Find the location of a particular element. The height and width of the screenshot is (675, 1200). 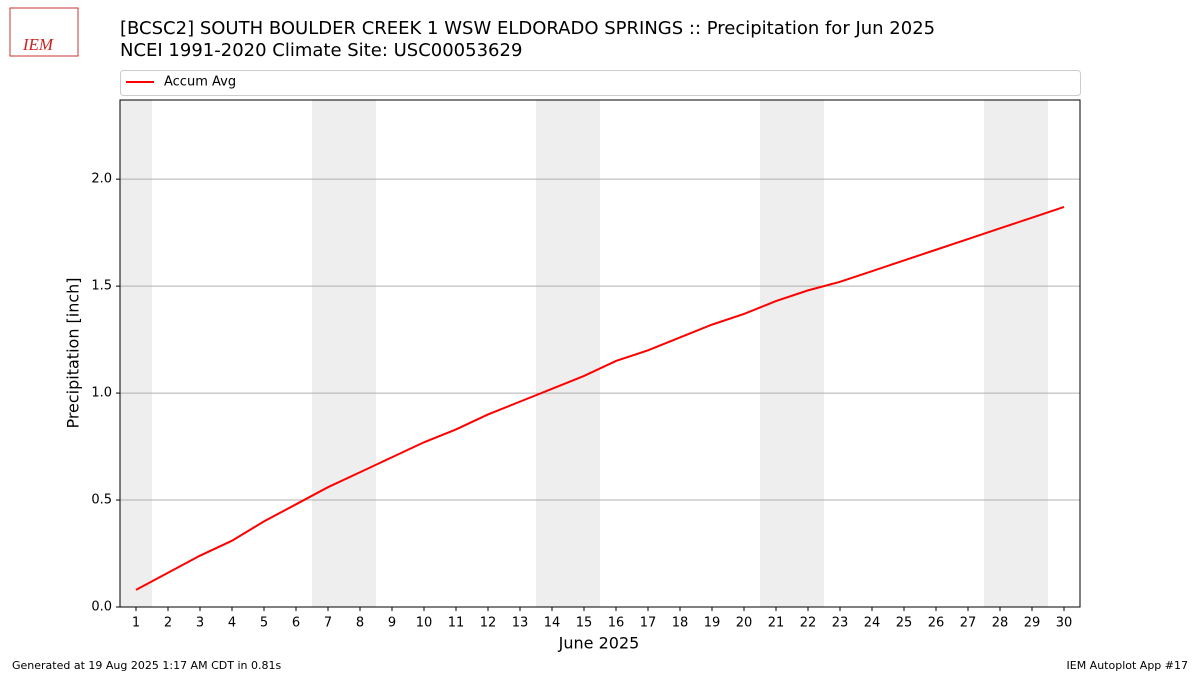

chart-subtitle: NCEI 1991-2020 Climate Site: USC00053629 is located at coordinates (321, 50).